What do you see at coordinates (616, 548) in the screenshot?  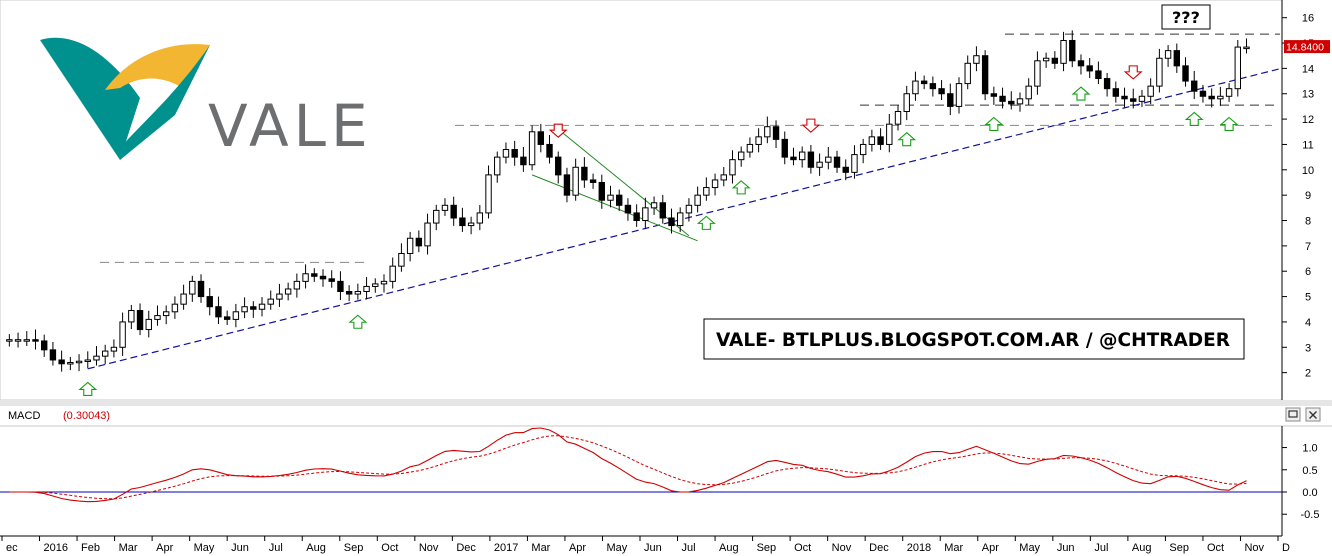 I see `time-tick-label: May` at bounding box center [616, 548].